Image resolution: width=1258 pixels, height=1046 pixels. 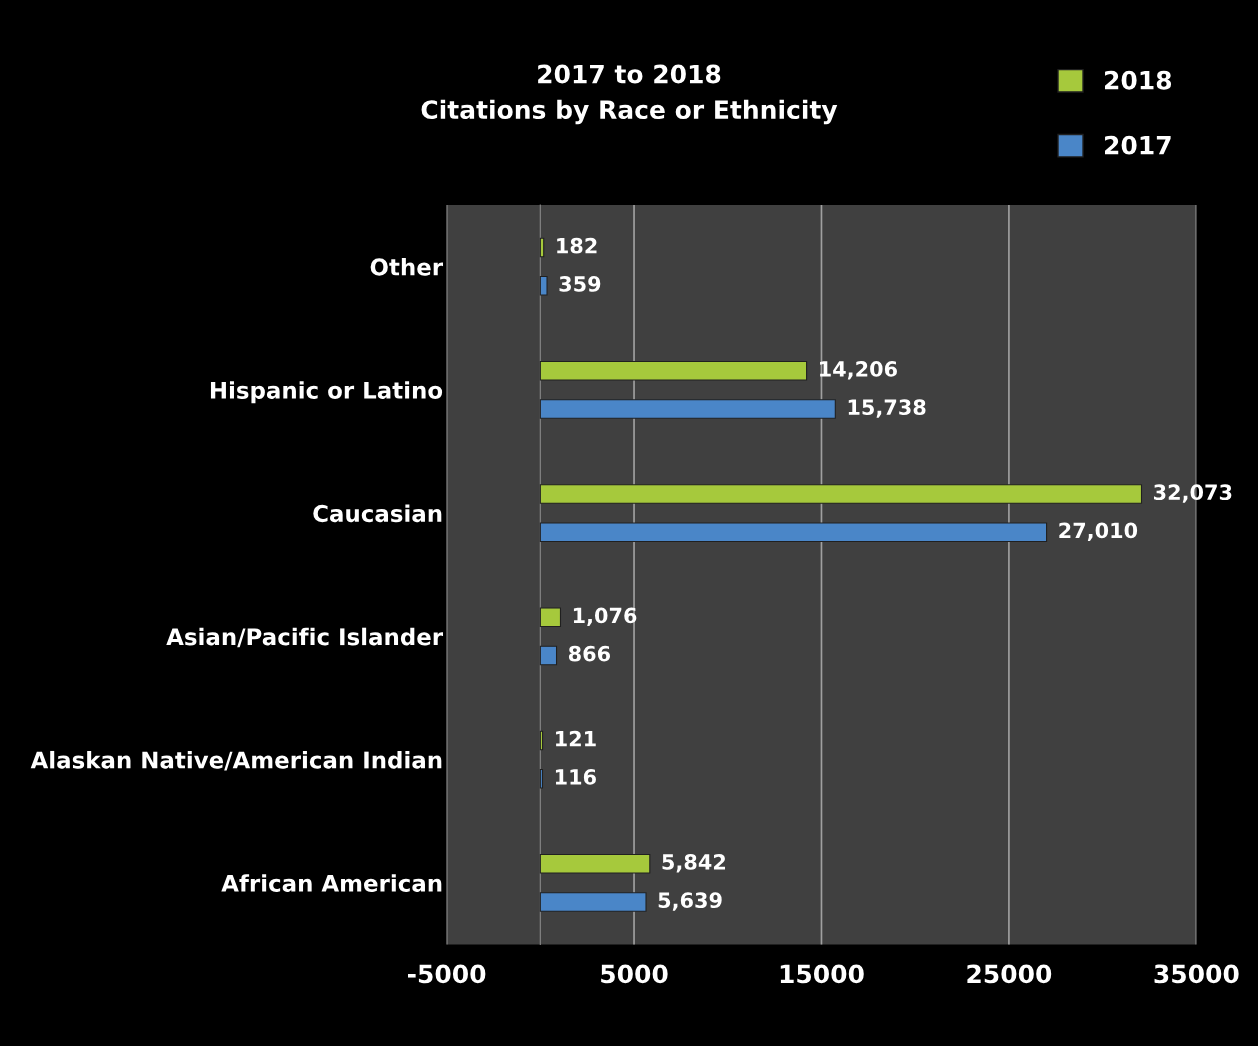 I want to click on data-label: 15,738, so click(x=887, y=408).